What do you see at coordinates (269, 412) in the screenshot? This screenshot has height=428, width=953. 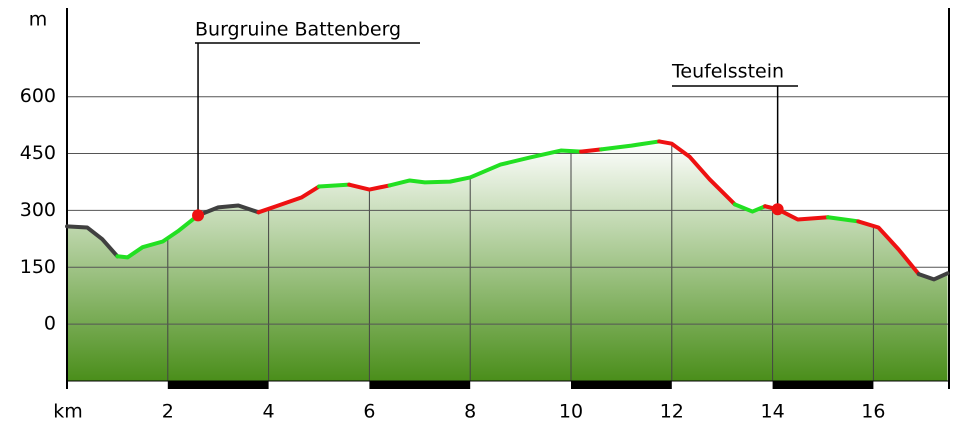 I see `x-tick-label: 4` at bounding box center [269, 412].